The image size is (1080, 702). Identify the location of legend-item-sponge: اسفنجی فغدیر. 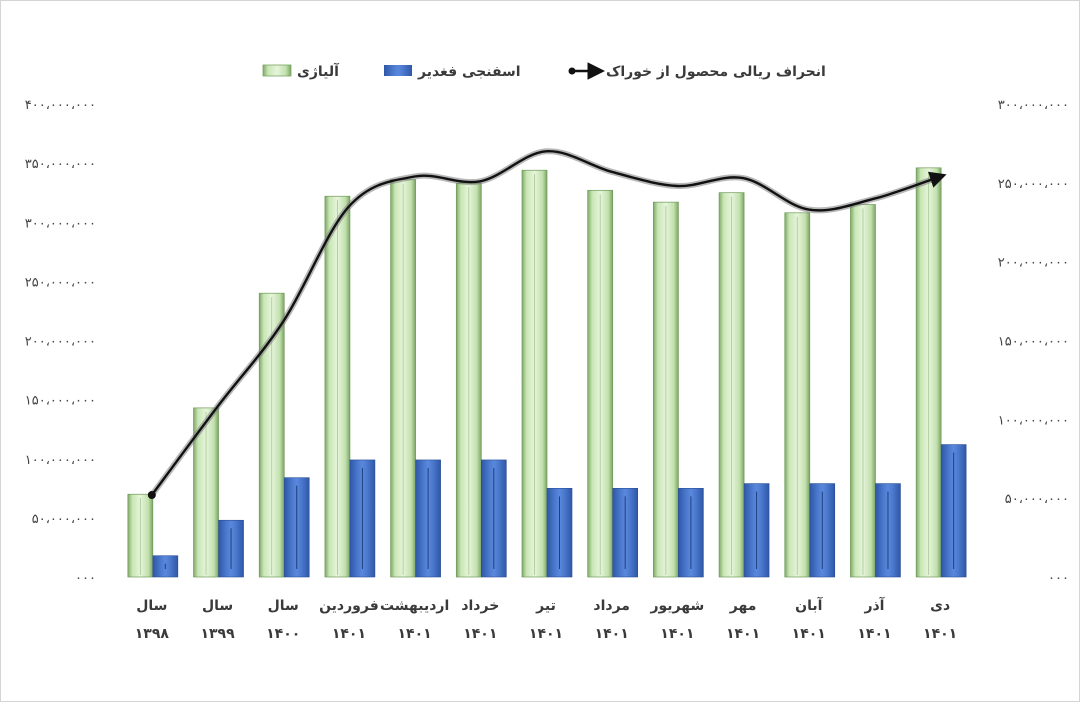
(452, 72).